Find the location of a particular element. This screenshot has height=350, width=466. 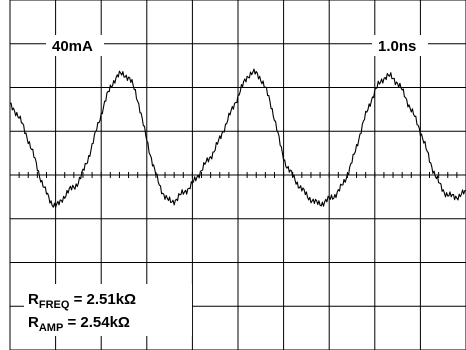

ramp-base: R is located at coordinates (33, 322).